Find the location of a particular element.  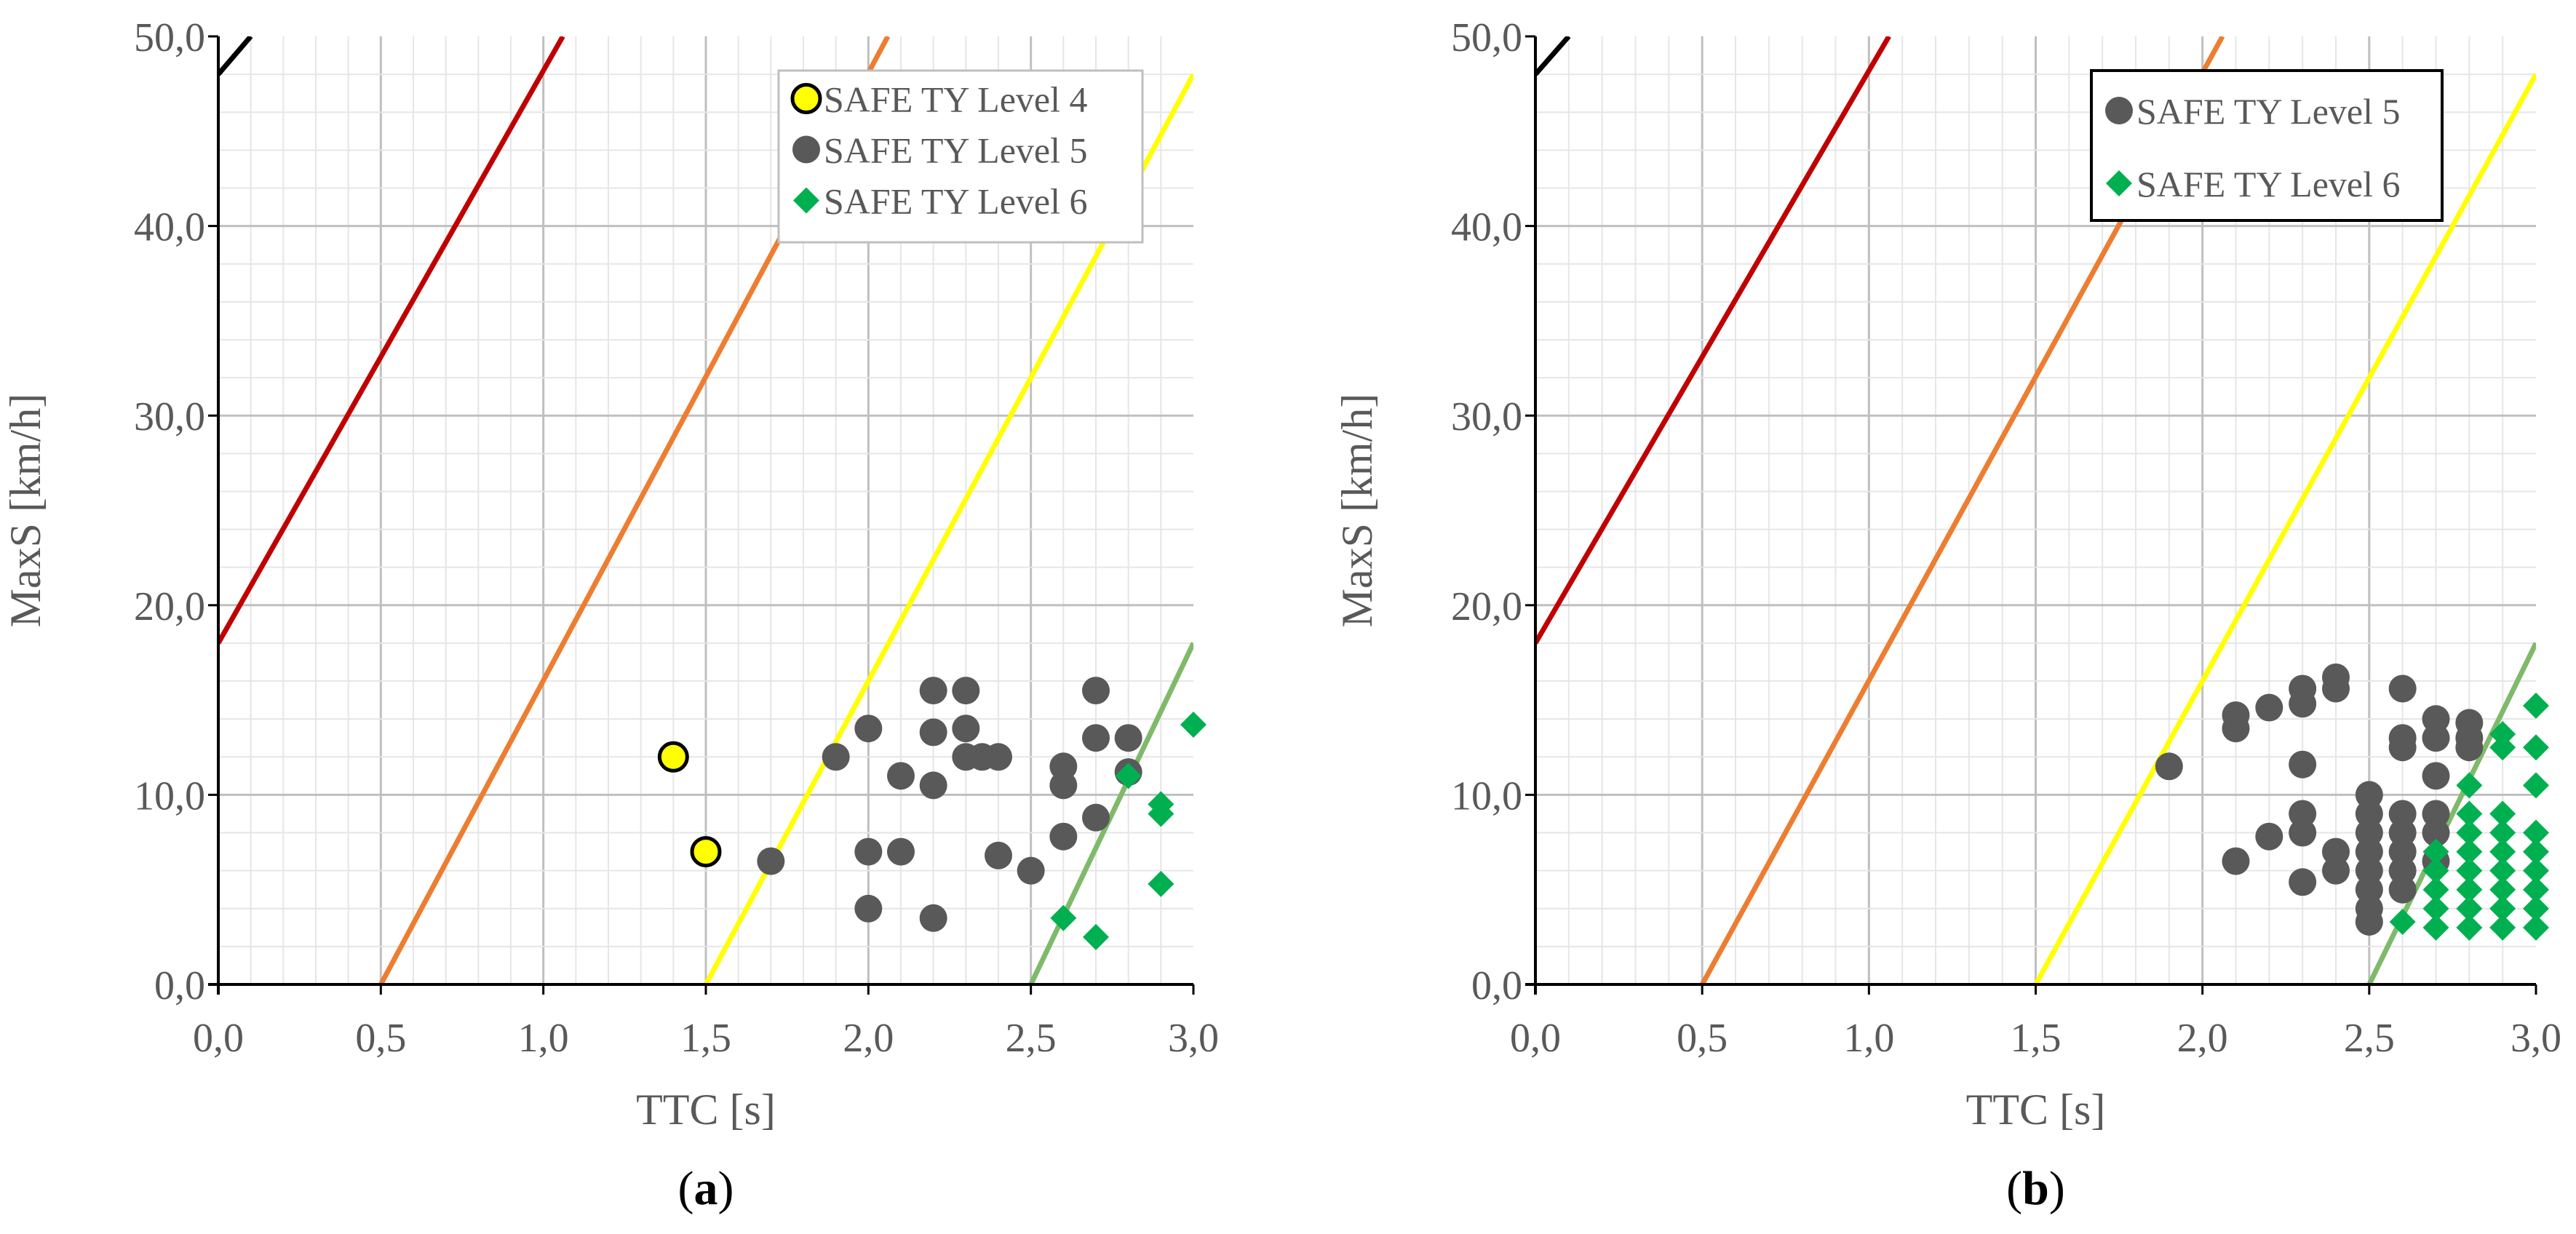

y-tick-label: 20,0 is located at coordinates (169, 607).